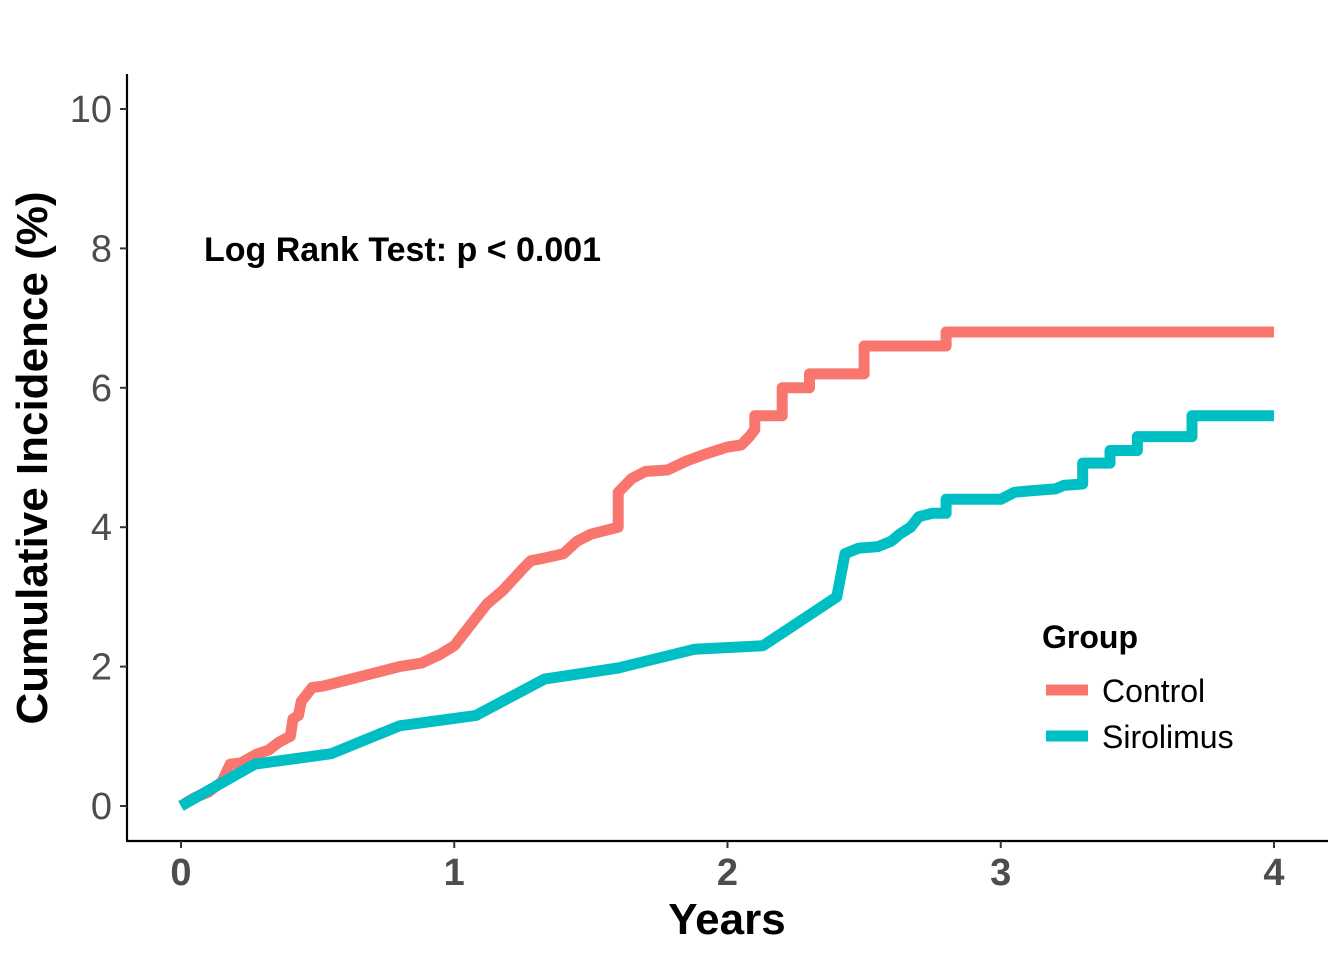 This screenshot has height=960, width=1344. Describe the element at coordinates (1140, 714) in the screenshot. I see `legend-items: Control Sirolimus` at that location.